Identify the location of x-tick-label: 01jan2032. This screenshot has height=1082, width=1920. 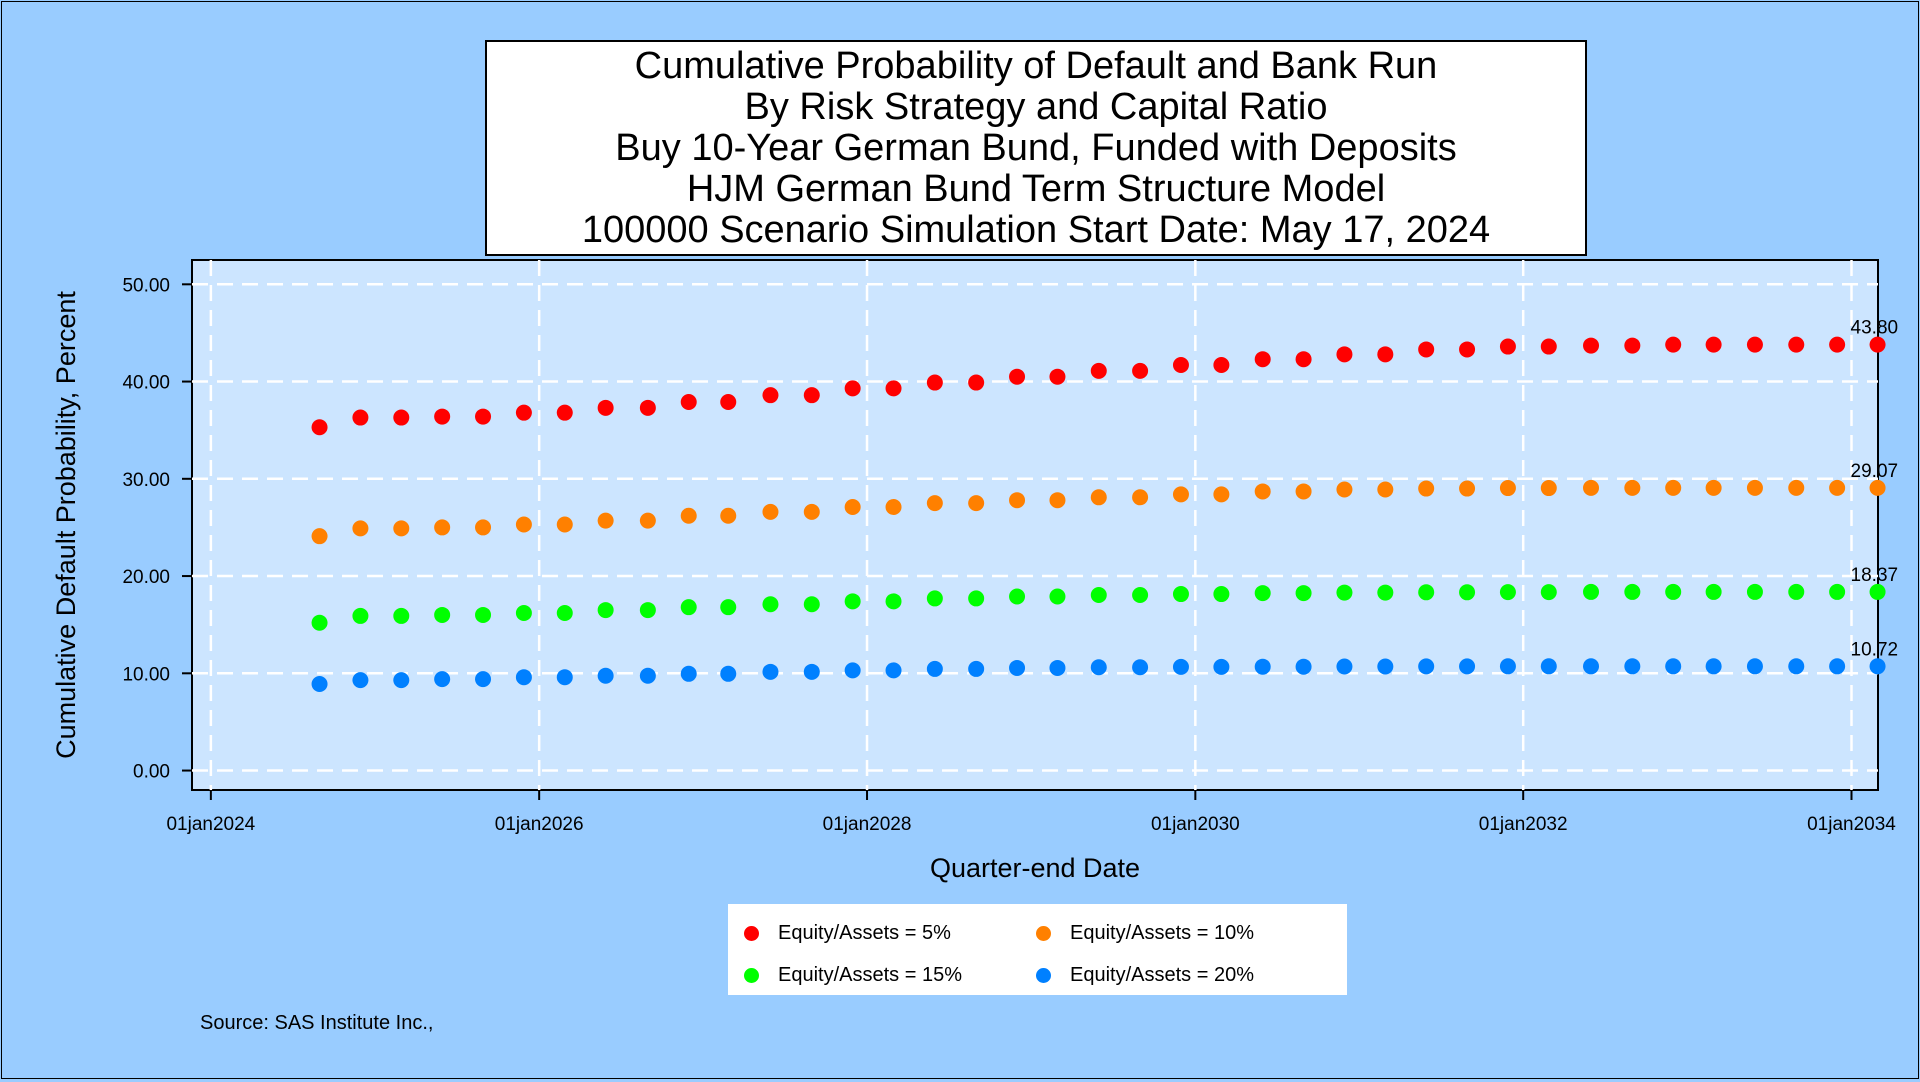
(1523, 824).